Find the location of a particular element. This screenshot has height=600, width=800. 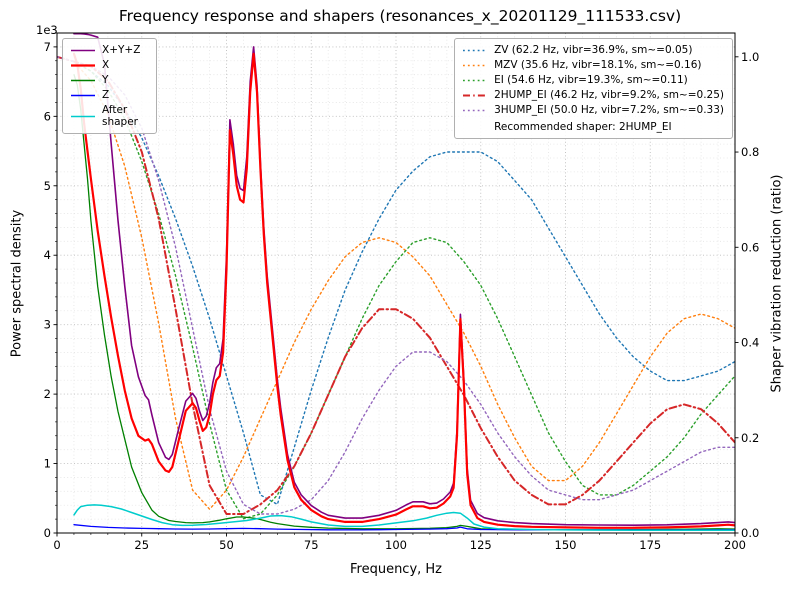

legend-item-label: X is located at coordinates (106, 65).